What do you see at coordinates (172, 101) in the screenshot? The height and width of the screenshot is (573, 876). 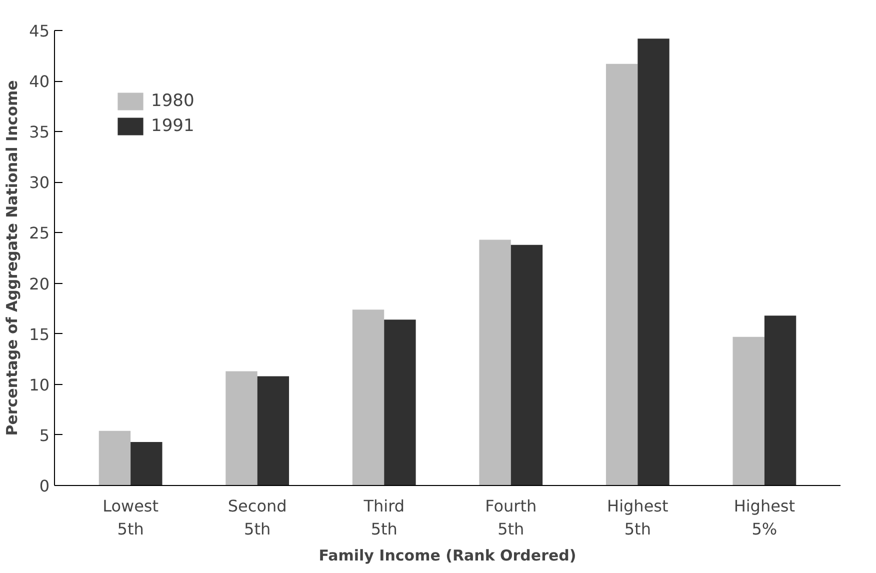 I see `legend-label: 1980` at bounding box center [172, 101].